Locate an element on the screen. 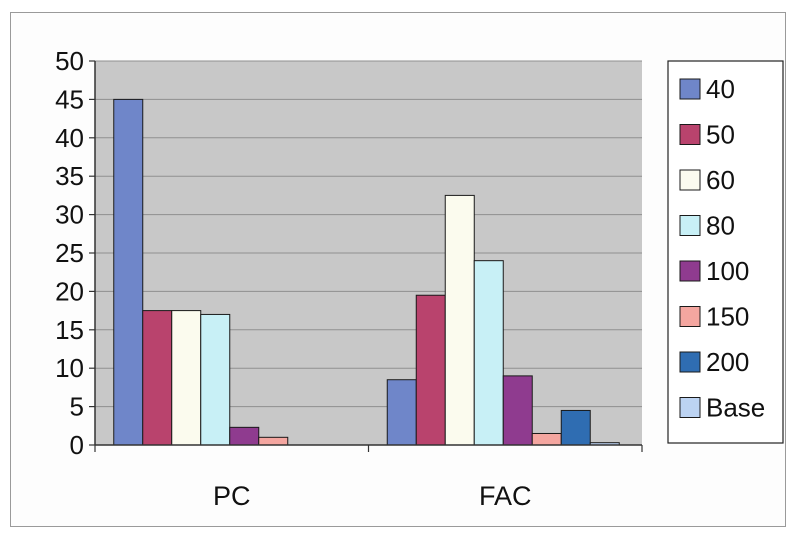 The width and height of the screenshot is (796, 534). bar-150-pc is located at coordinates (273, 441).